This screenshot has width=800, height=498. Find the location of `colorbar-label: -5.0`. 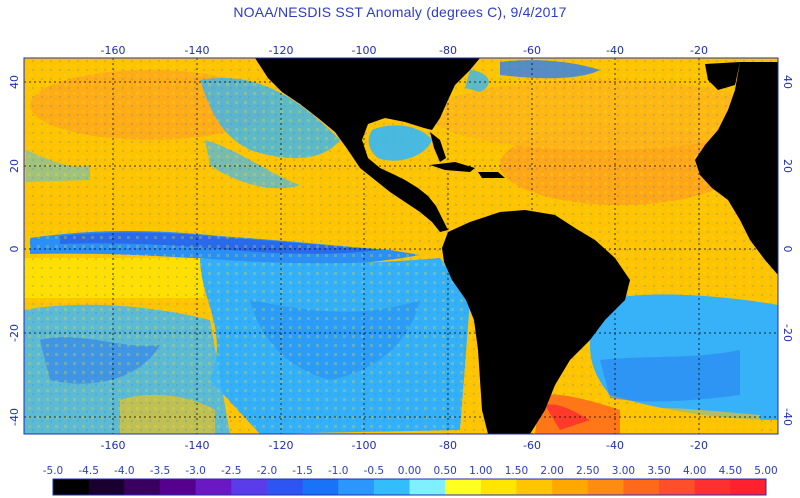

colorbar-label: -5.0 is located at coordinates (53, 471).